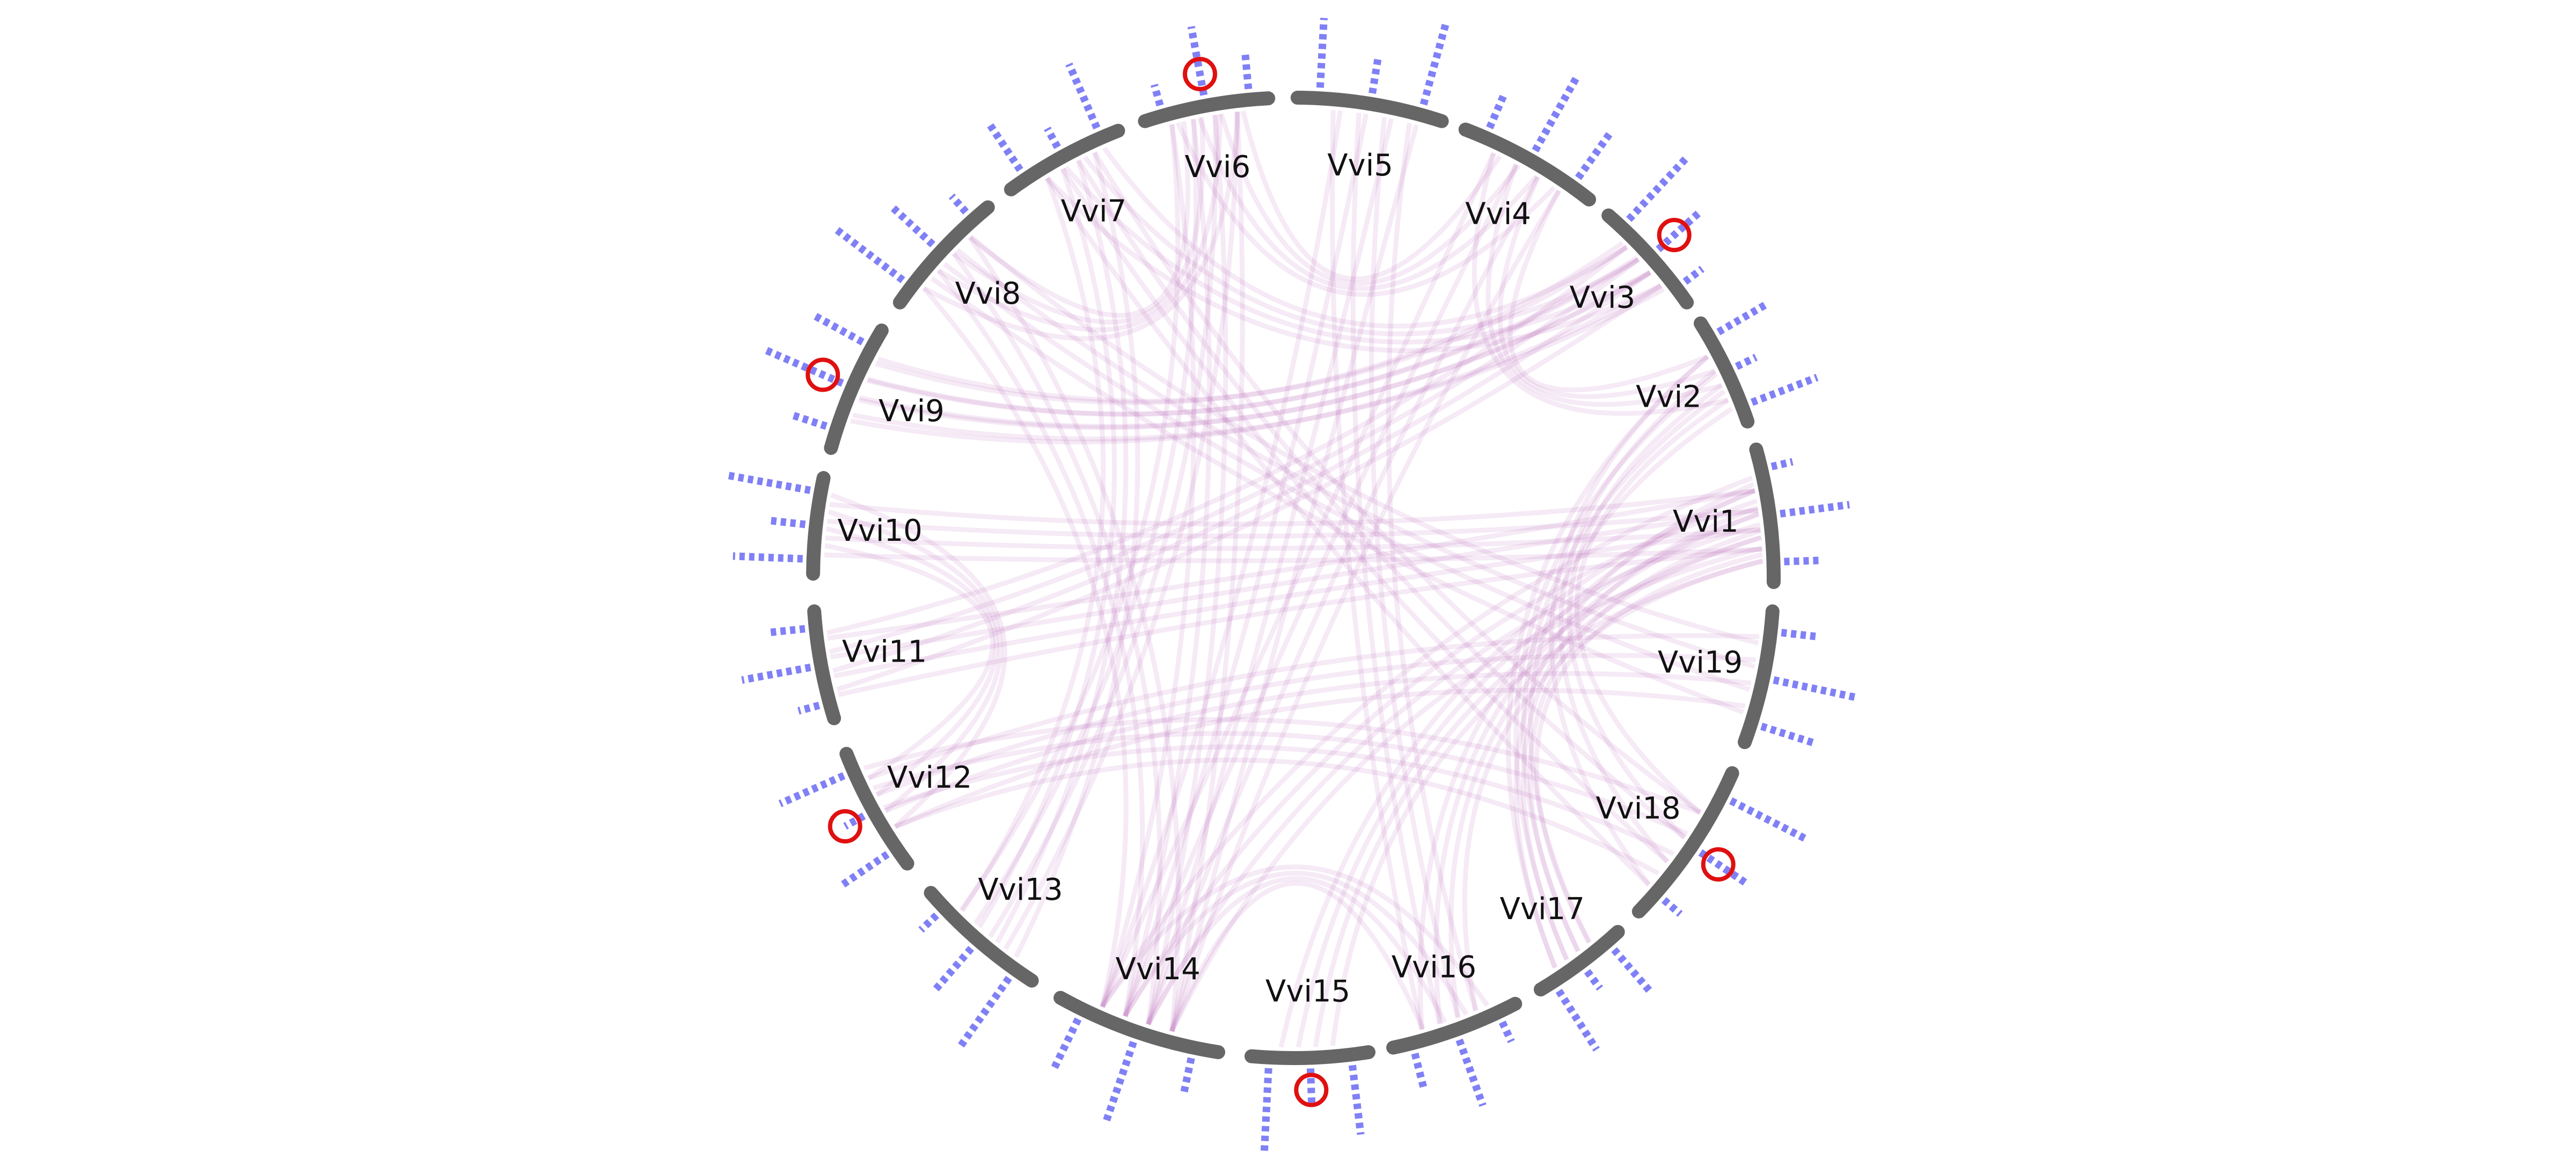 The height and width of the screenshot is (1167, 2576). I want to click on chromosome-label: Vvi12, so click(929, 778).